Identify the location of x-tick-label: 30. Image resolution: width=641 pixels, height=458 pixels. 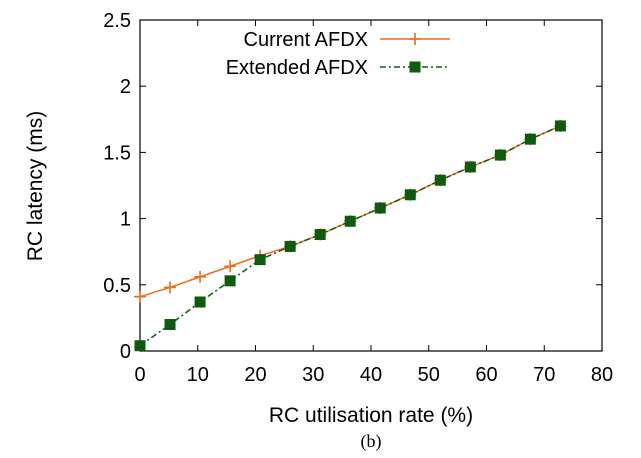
(313, 375).